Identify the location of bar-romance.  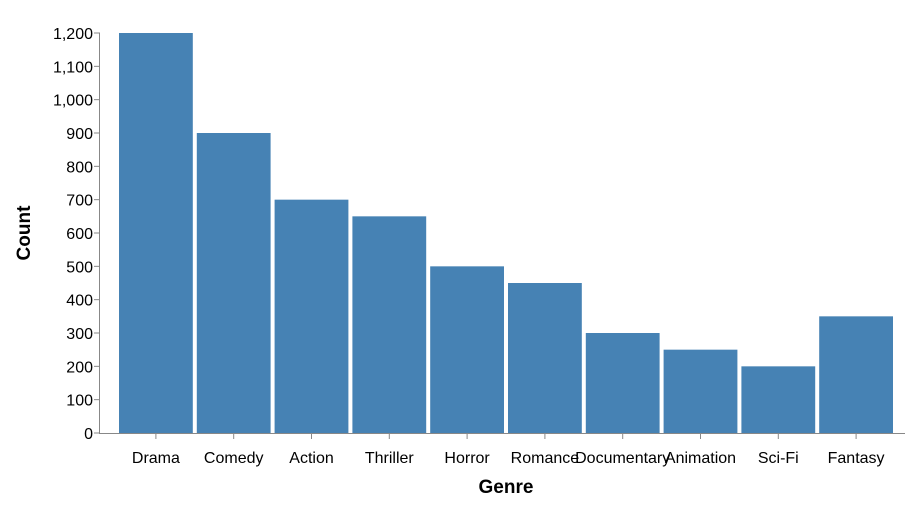
(545, 358).